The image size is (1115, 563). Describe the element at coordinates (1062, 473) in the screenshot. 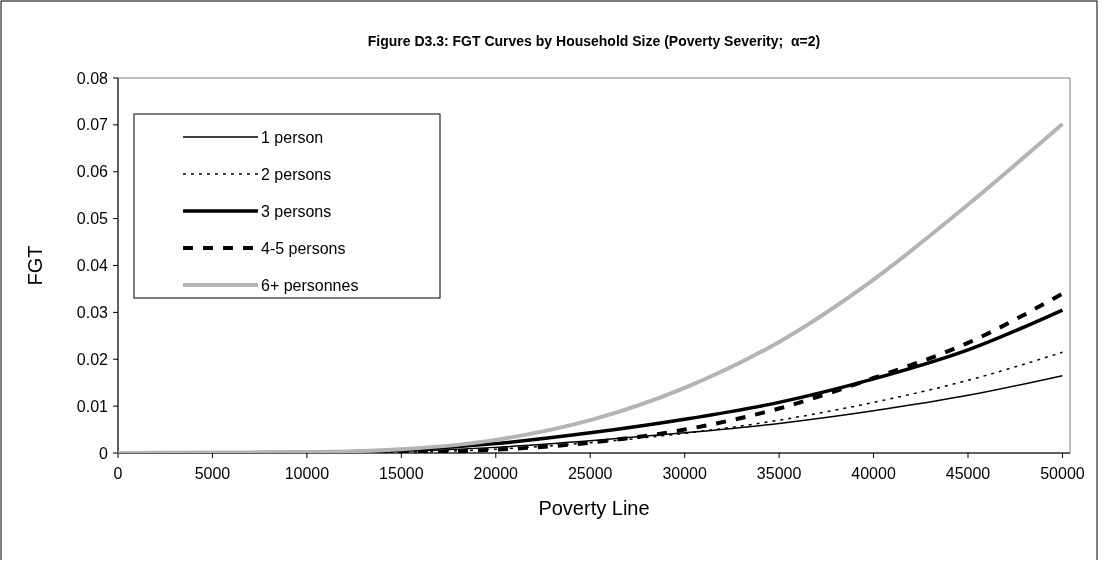

I see `x-tick-label: 50000` at that location.